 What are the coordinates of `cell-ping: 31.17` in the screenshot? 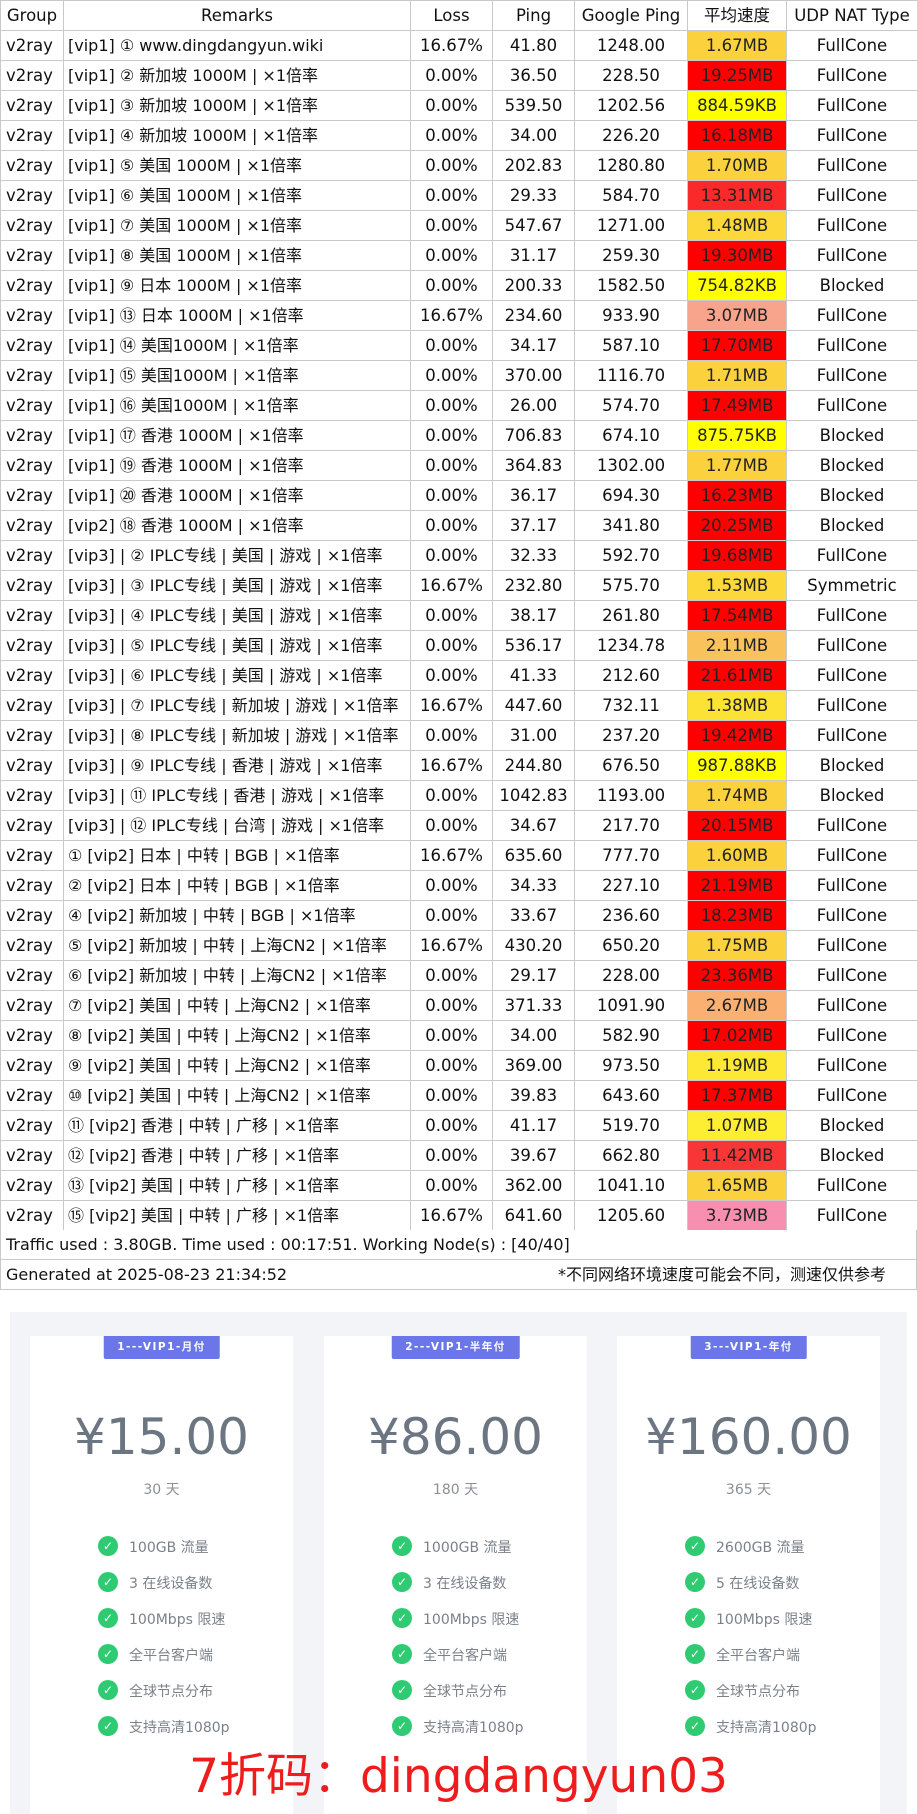 It's located at (533, 255).